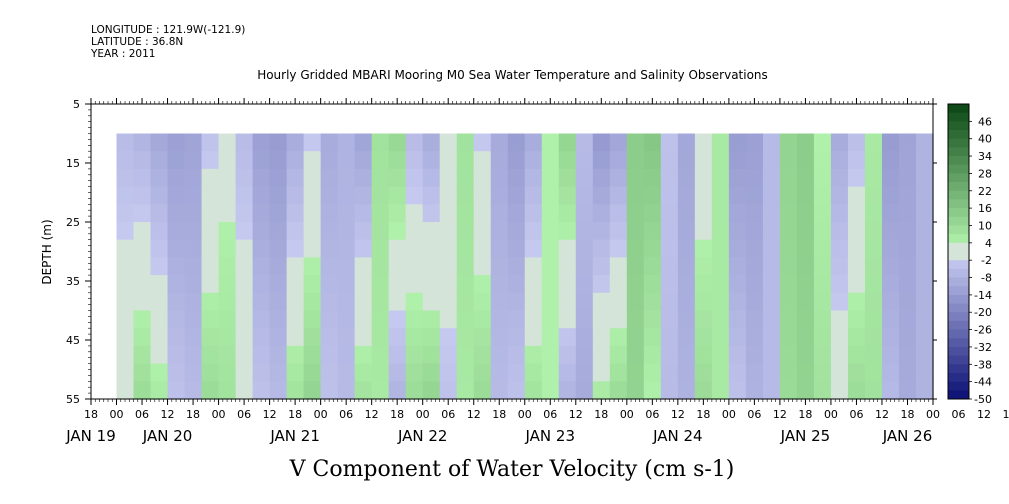 The height and width of the screenshot is (504, 1009). Describe the element at coordinates (167, 436) in the screenshot. I see `x-day-label: JAN 20` at that location.